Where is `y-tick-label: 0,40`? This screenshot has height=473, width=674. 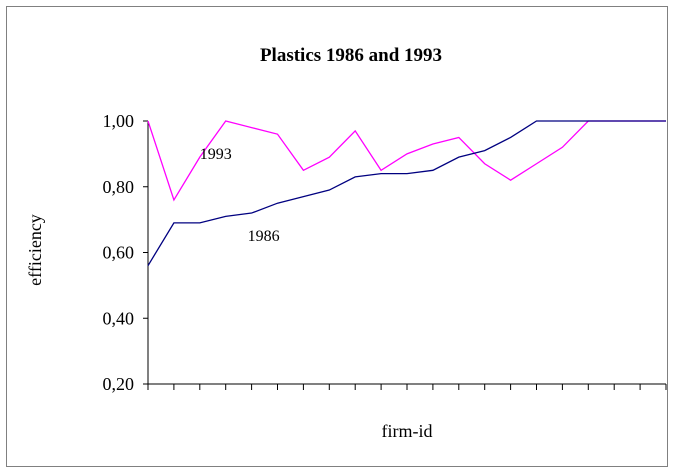
y-tick-label: 0,40 is located at coordinates (119, 318).